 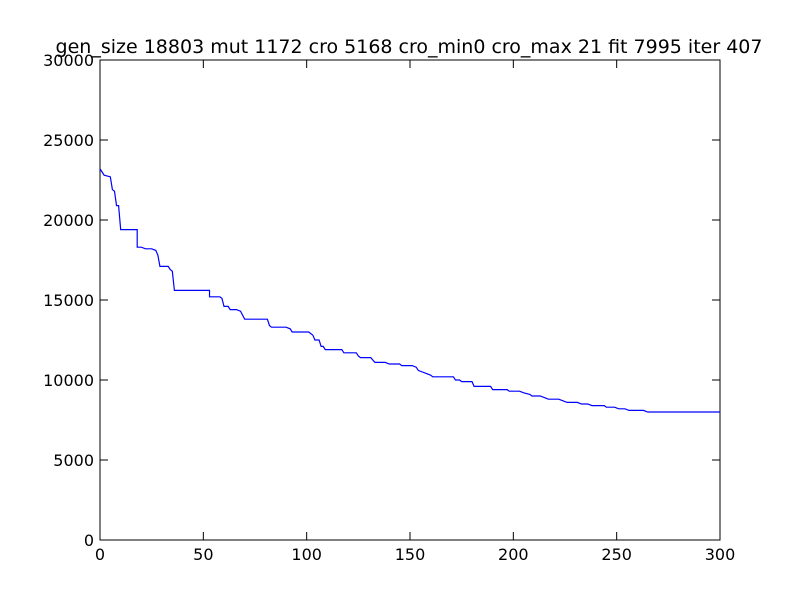 What do you see at coordinates (100, 554) in the screenshot?
I see `x-tick-label: 0` at bounding box center [100, 554].